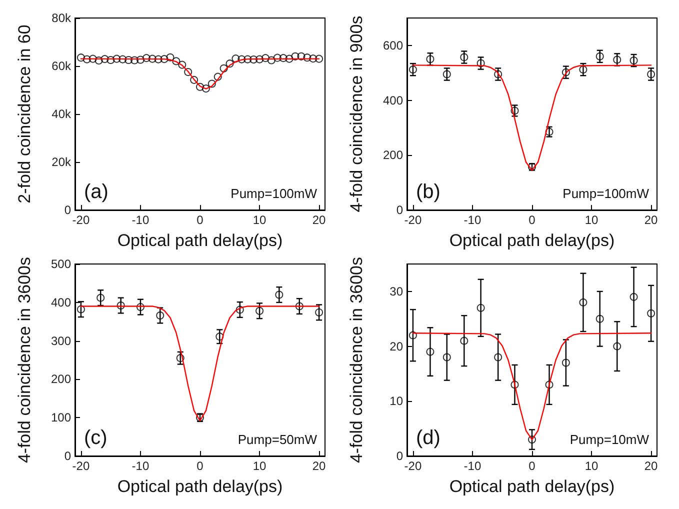 Image resolution: width=679 pixels, height=509 pixels. Describe the element at coordinates (62, 18) in the screenshot. I see `y-tick-label: 80k` at that location.